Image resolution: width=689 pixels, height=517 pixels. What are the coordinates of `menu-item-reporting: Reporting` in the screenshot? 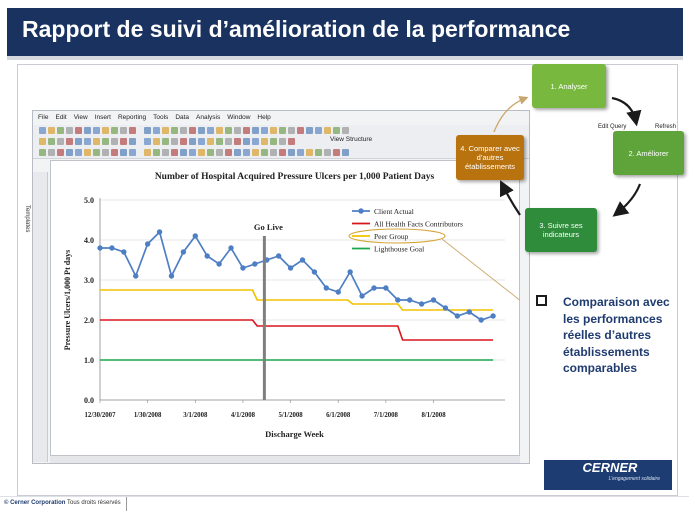 It's located at (132, 117).